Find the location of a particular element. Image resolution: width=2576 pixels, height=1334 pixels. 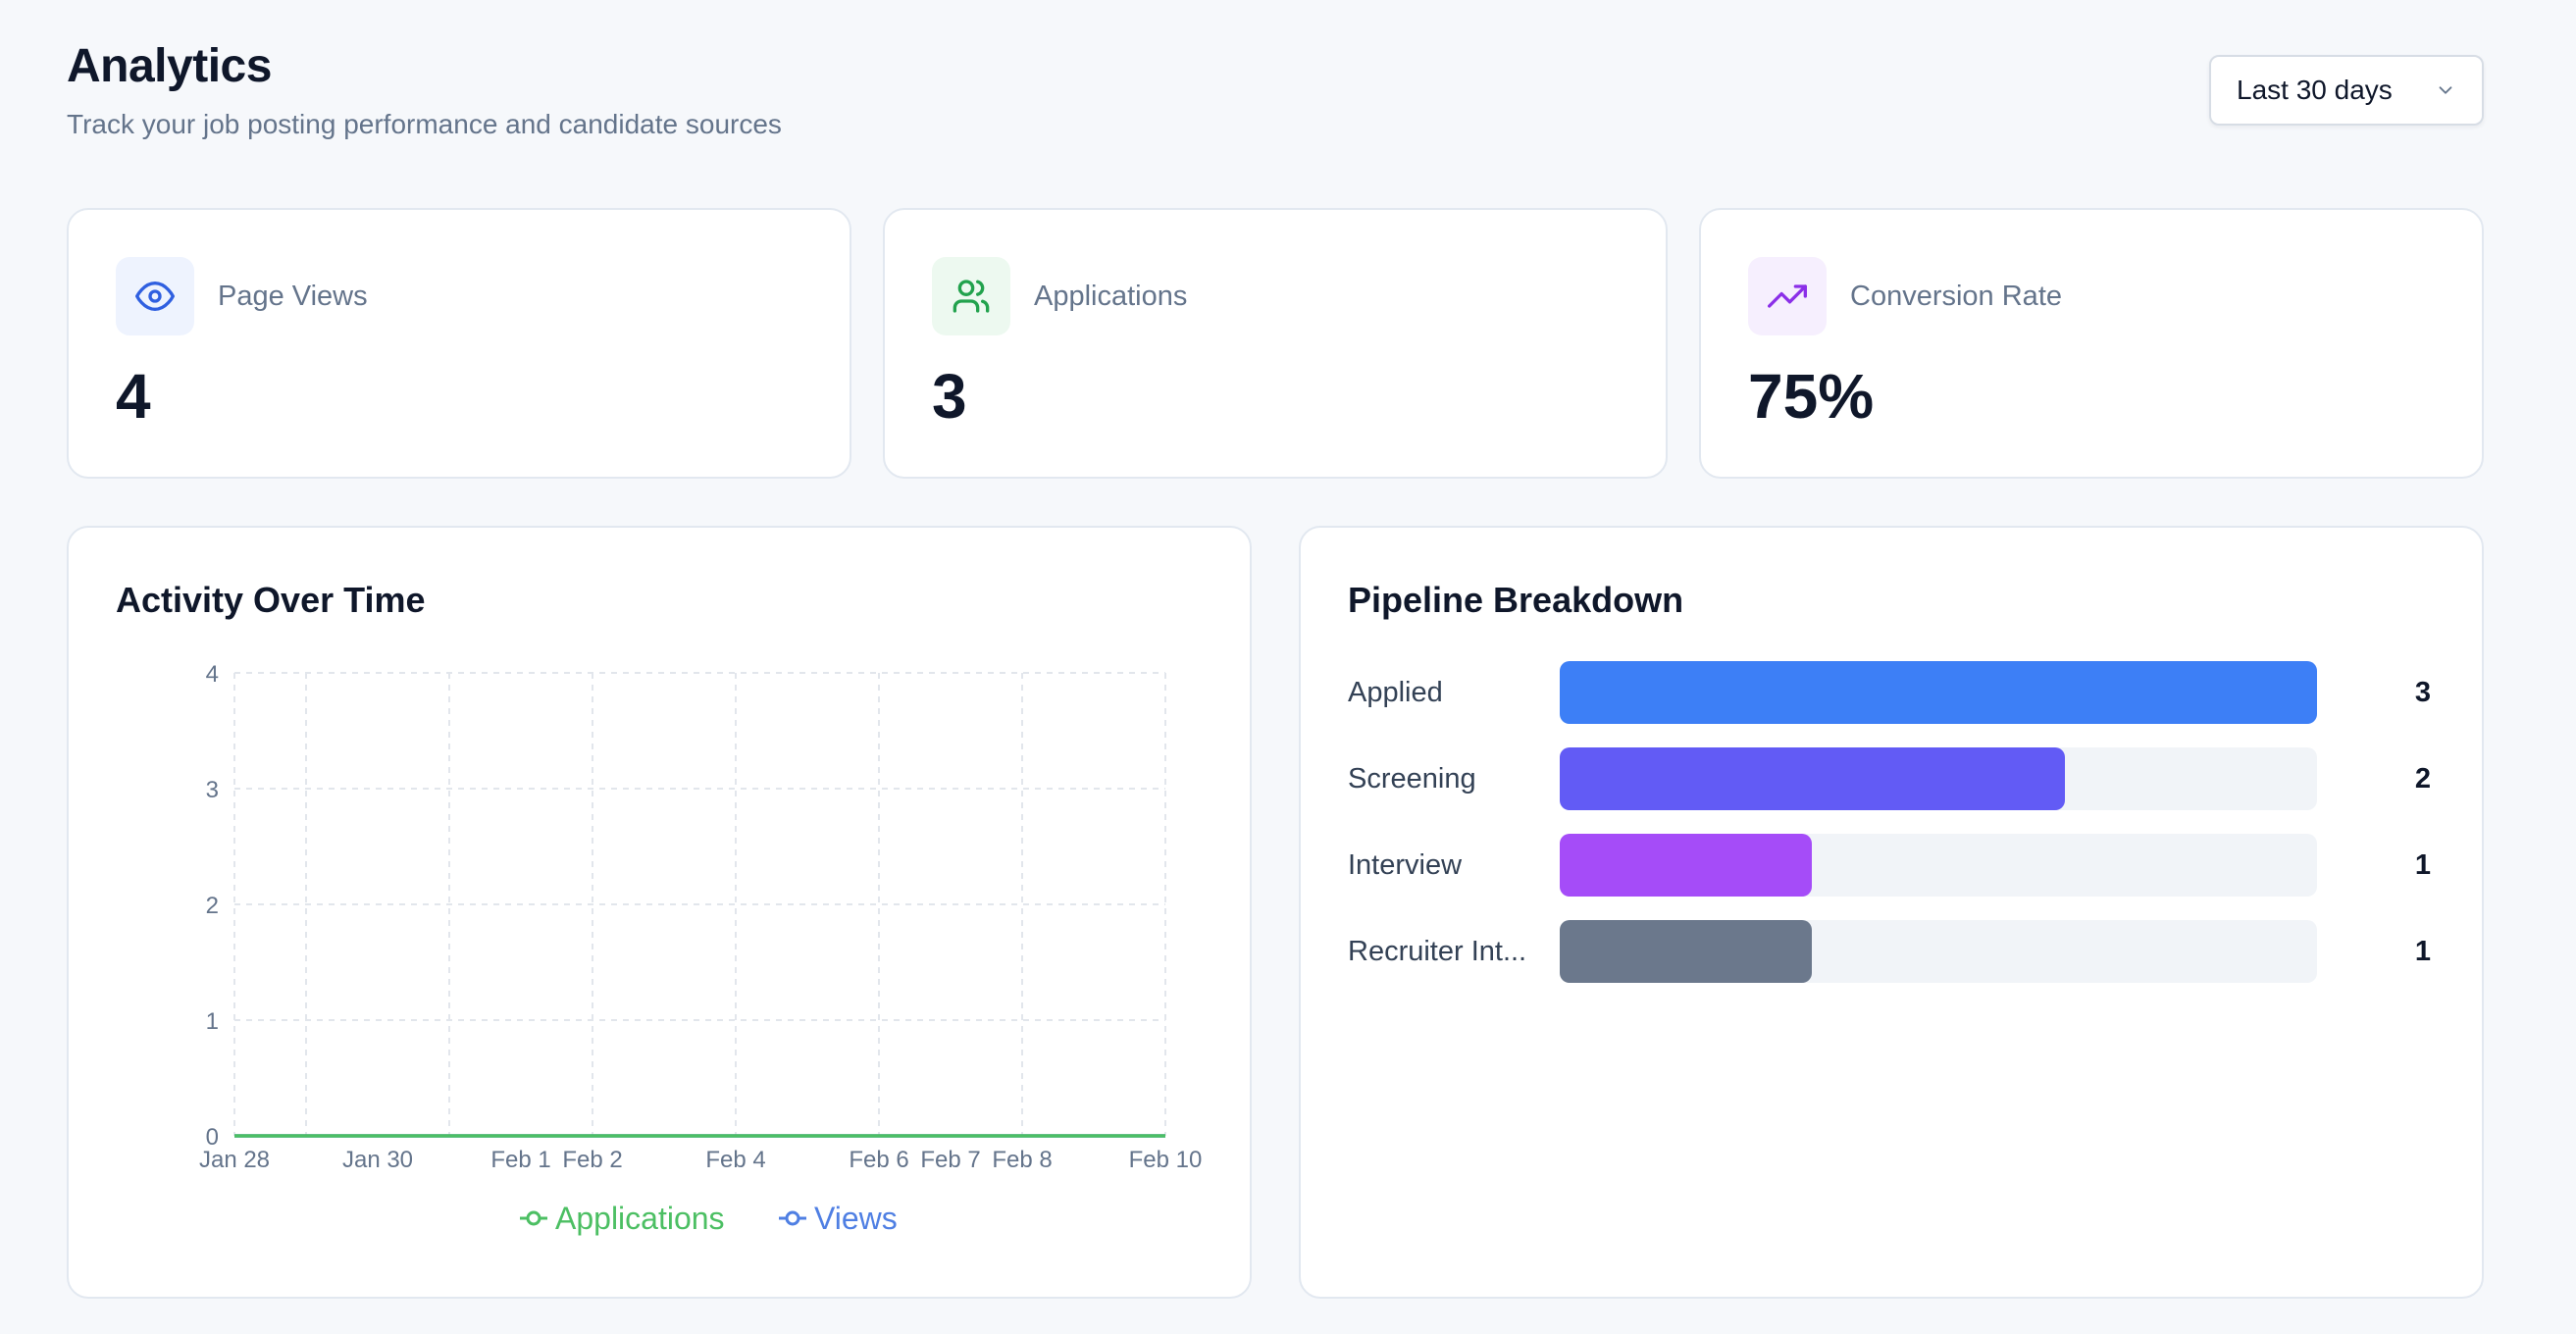

x-tick-label: Feb 8 is located at coordinates (1022, 1160).